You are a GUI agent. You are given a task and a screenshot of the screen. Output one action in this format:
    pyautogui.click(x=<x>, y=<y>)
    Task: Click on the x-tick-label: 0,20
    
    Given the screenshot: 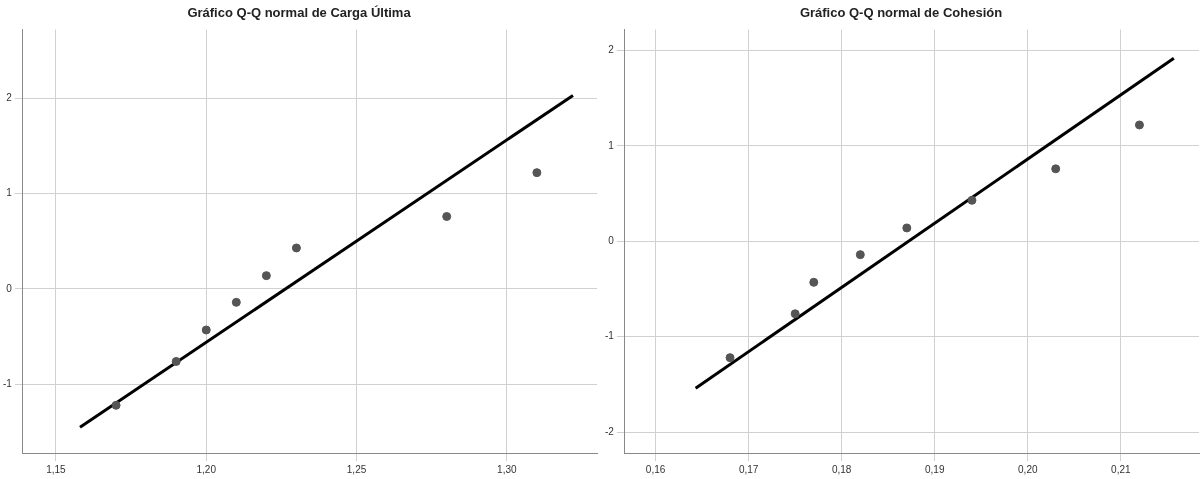 What is the action you would take?
    pyautogui.click(x=1028, y=469)
    